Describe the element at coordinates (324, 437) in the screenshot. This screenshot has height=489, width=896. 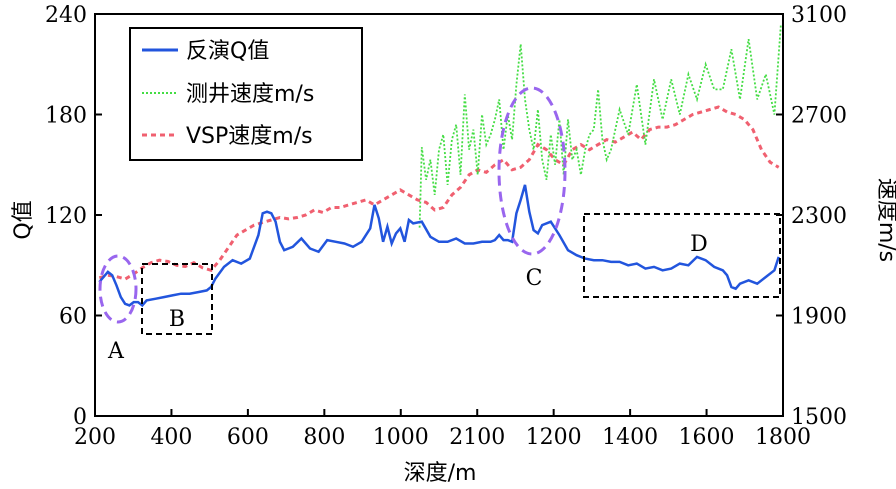
I see `x-tick-label: 800` at that location.